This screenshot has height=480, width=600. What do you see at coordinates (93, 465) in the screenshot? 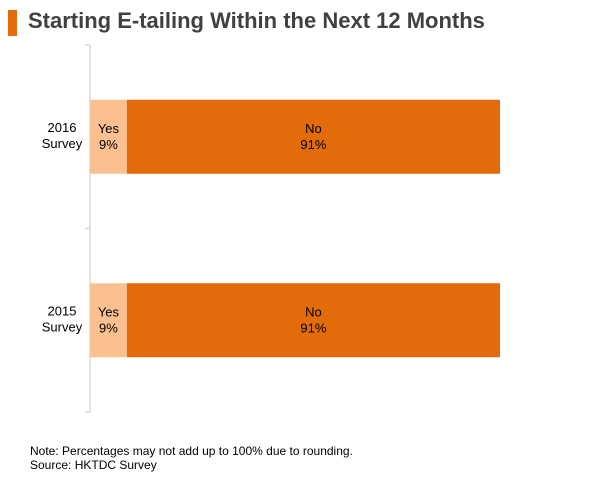
I see `source-note: Source: HKTDC Survey` at bounding box center [93, 465].